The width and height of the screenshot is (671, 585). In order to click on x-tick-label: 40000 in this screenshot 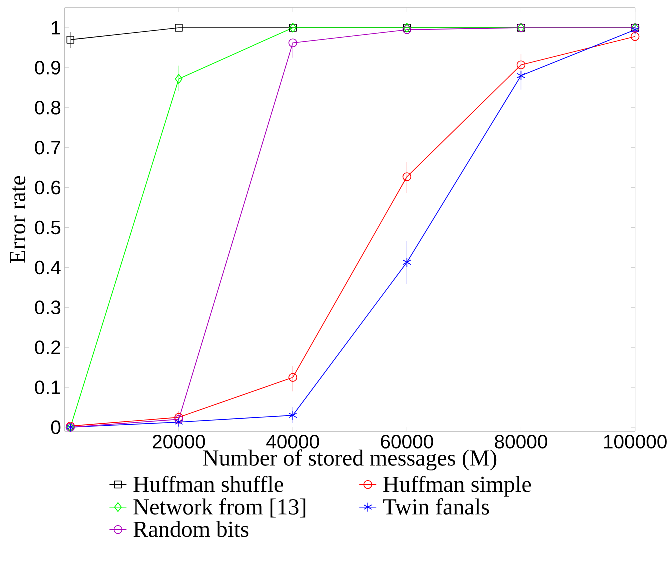, I will do `click(293, 441)`.